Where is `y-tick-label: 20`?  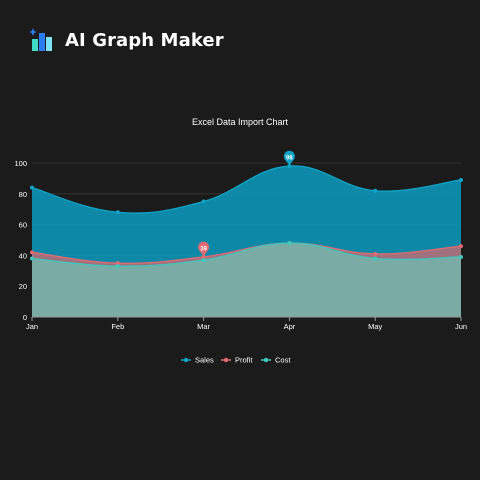 y-tick-label: 20 is located at coordinates (23, 286).